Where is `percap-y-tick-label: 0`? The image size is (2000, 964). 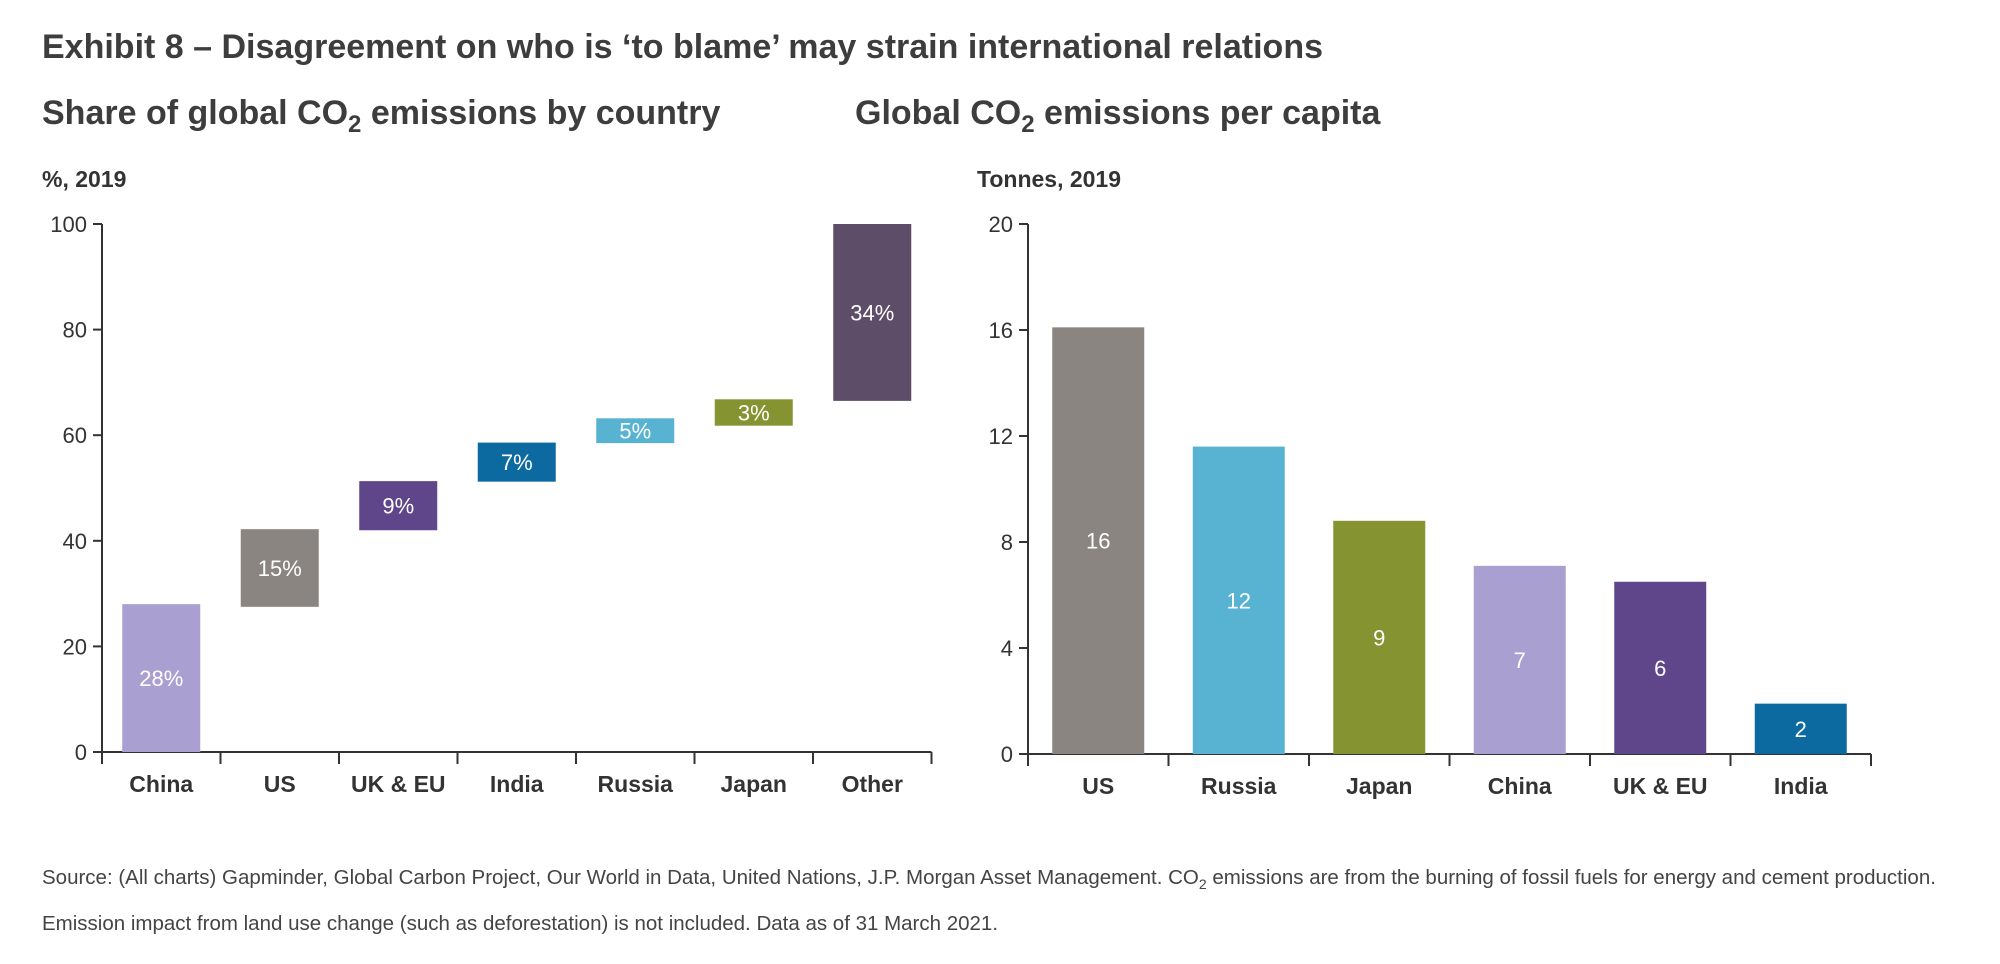
percap-y-tick-label: 0 is located at coordinates (1007, 754).